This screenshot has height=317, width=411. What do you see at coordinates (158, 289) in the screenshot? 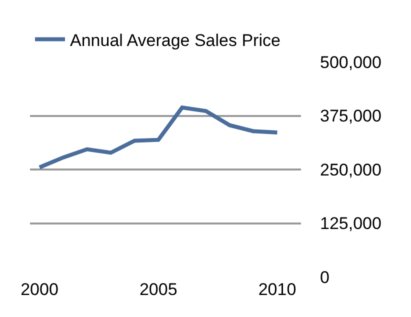
I see `x-tick-label: 2005` at bounding box center [158, 289].